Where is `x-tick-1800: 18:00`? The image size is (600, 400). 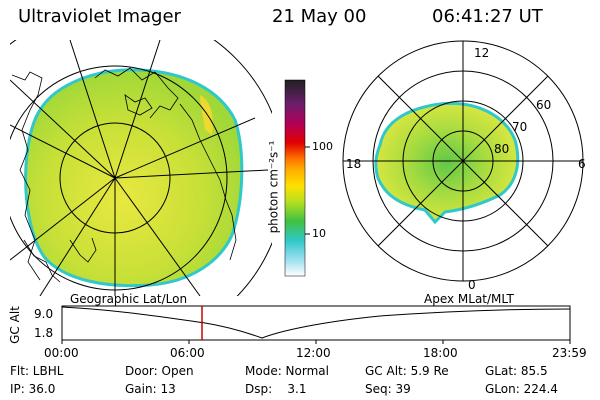 x-tick-1800: 18:00 is located at coordinates (440, 353).